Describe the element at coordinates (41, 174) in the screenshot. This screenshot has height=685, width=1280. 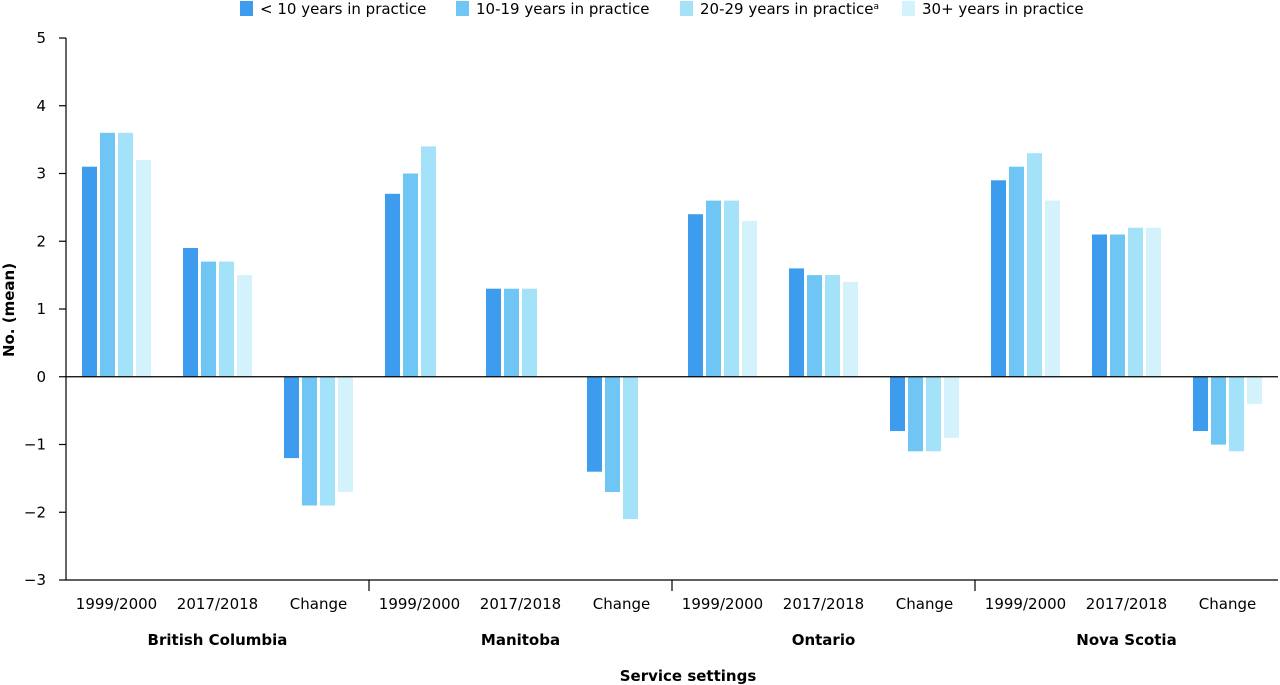
I see `y-tick-label: 3` at that location.